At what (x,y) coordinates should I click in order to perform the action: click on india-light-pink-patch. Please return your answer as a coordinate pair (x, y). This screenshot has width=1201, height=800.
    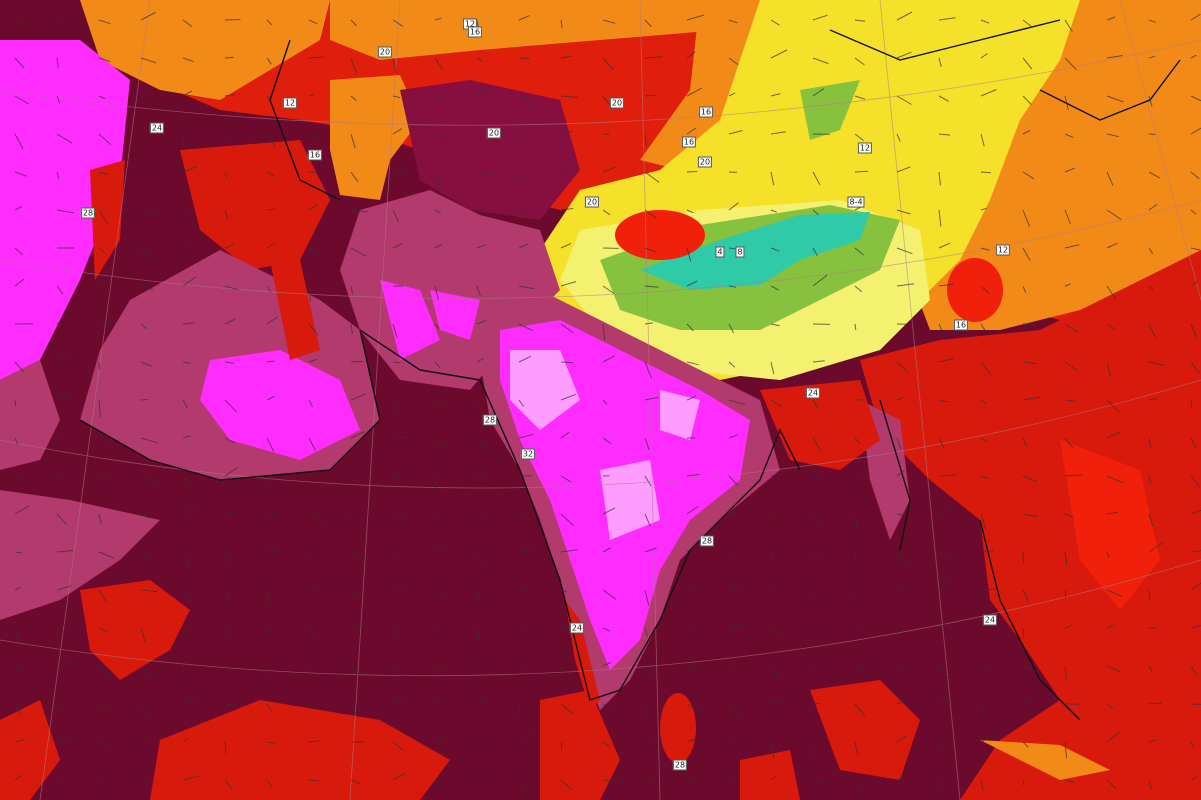
    Looking at the image, I should click on (680, 415).